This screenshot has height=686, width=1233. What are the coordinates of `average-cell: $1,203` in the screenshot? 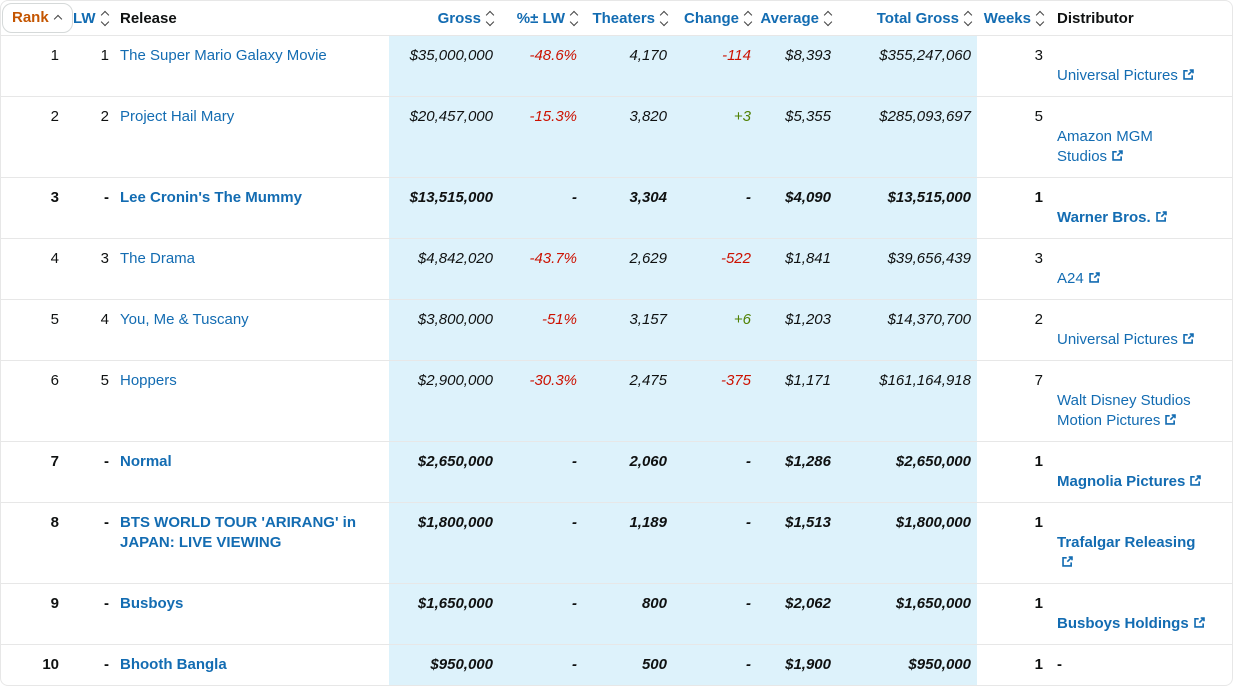 It's located at (795, 330).